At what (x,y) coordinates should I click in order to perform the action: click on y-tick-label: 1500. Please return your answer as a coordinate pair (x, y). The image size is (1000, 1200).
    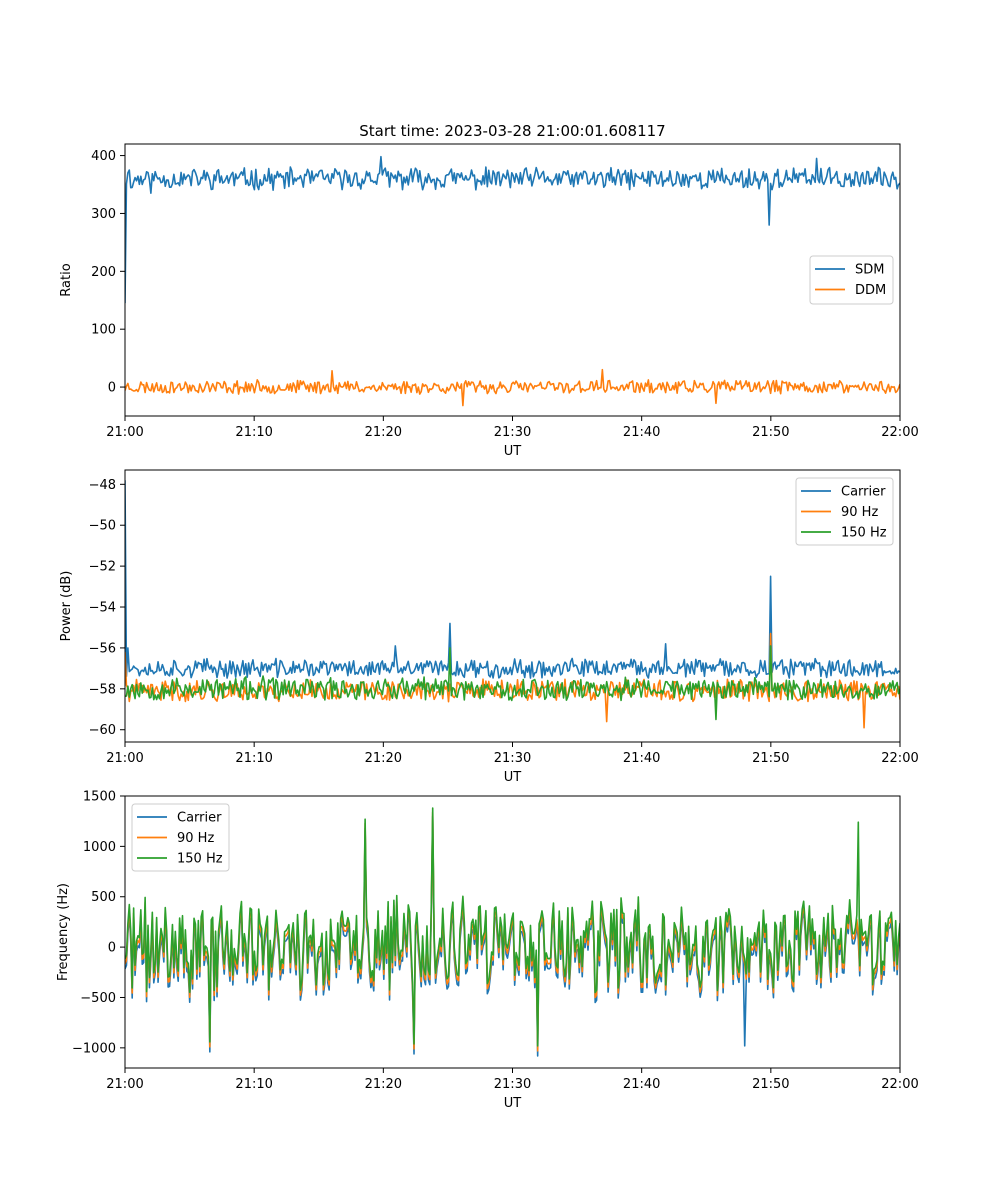
    Looking at the image, I should click on (99, 797).